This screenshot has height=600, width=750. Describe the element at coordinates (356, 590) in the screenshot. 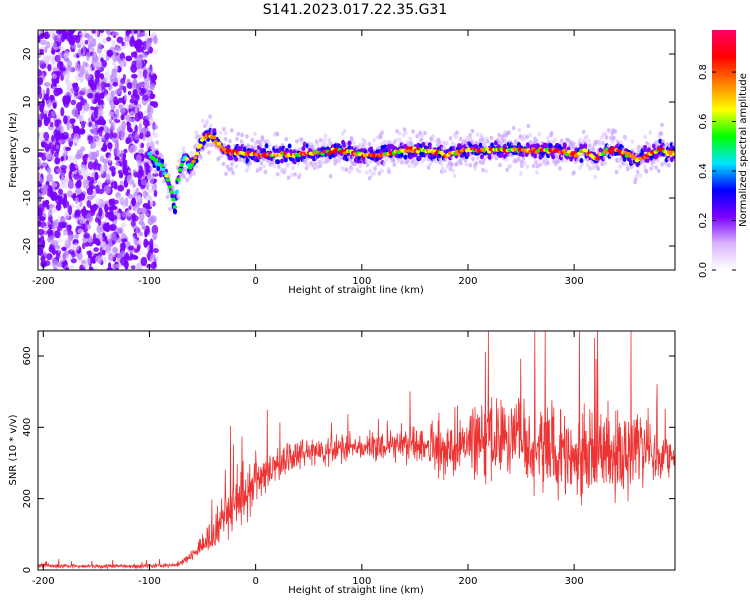

I see `snr-x-axis-label: Height of straight line (km)` at that location.